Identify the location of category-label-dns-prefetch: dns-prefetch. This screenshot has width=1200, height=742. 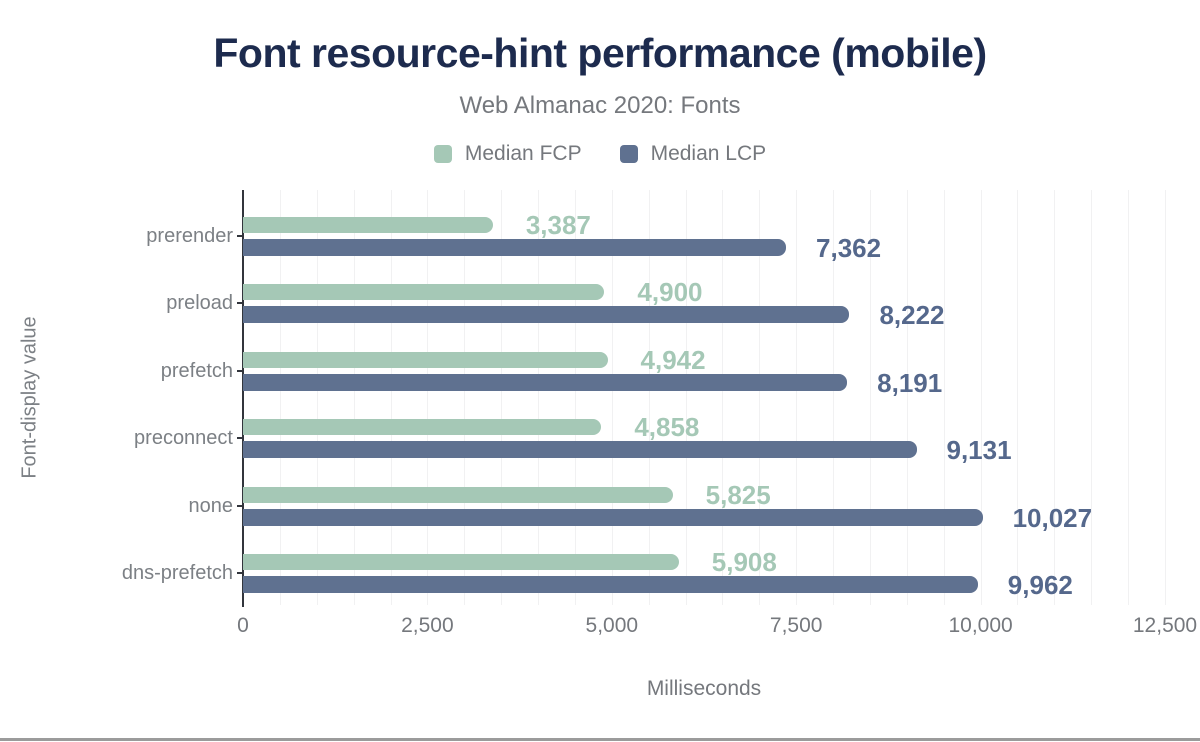
(177, 573).